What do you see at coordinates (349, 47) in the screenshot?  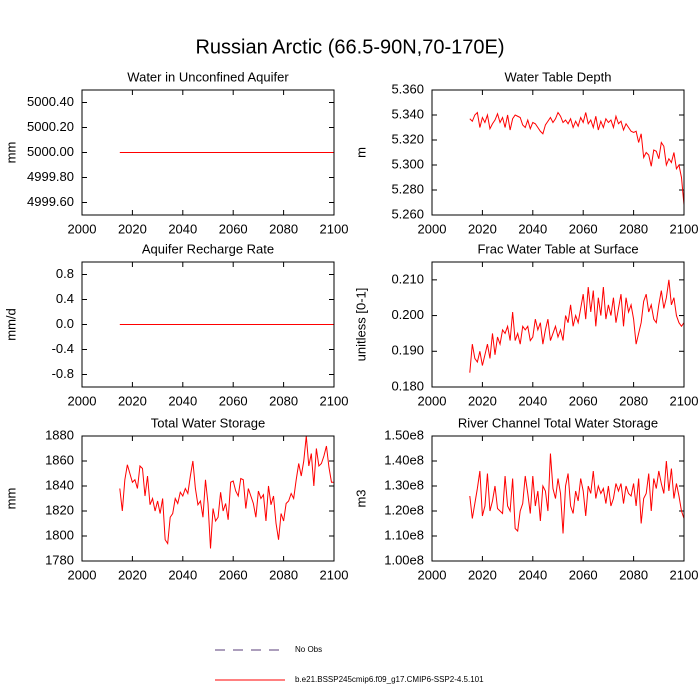 I see `page-title: Russian Arctic (66.5-90N,70-170E)` at bounding box center [349, 47].